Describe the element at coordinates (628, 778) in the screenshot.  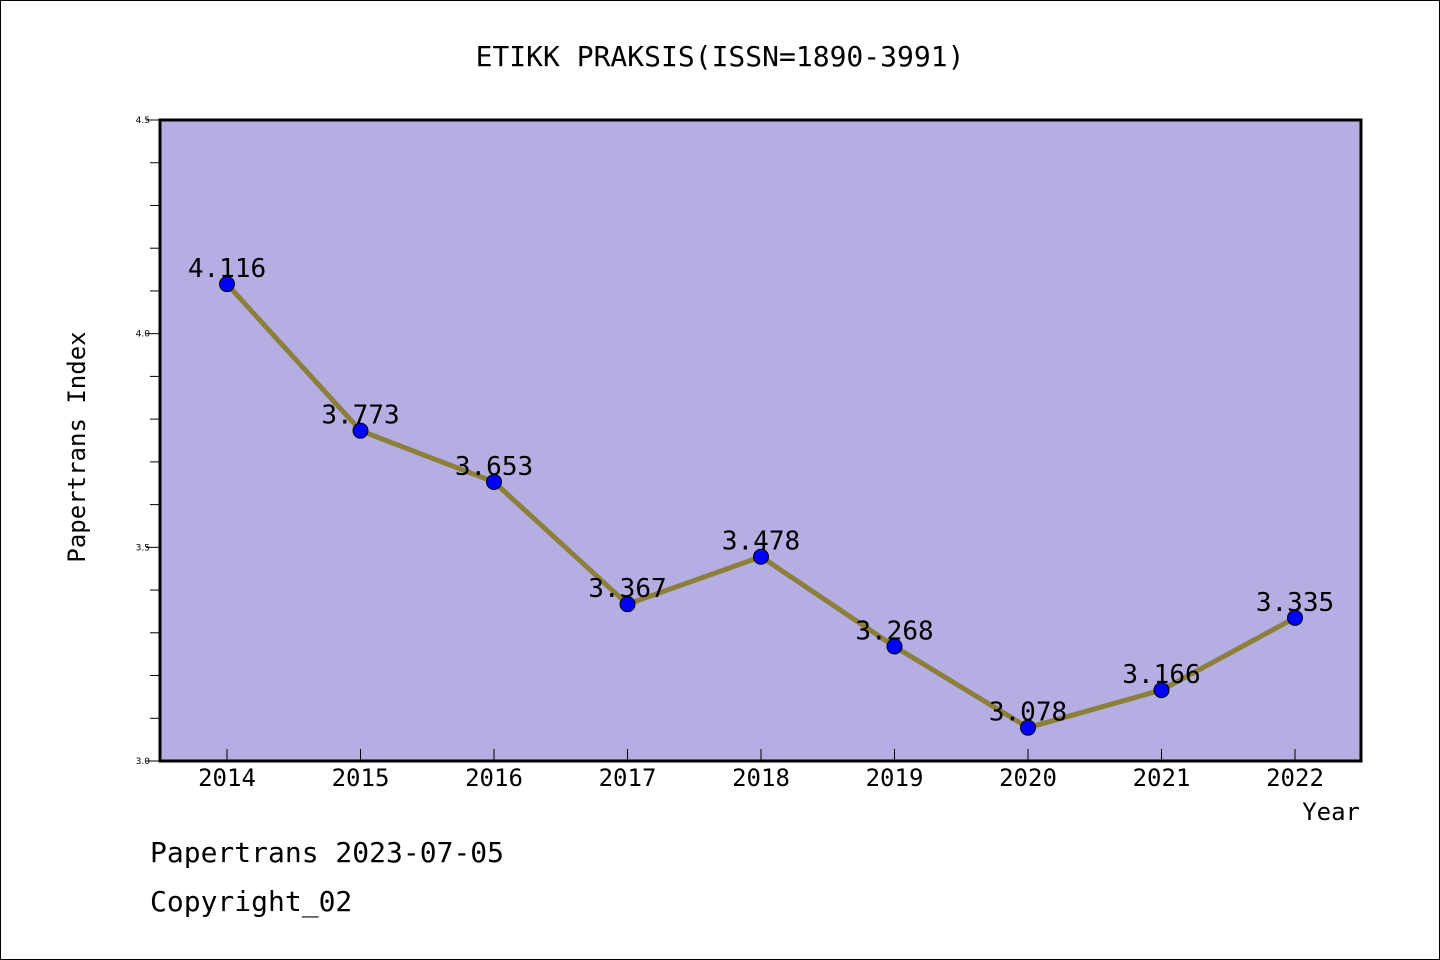
I see `x-tick-label: 2017` at that location.